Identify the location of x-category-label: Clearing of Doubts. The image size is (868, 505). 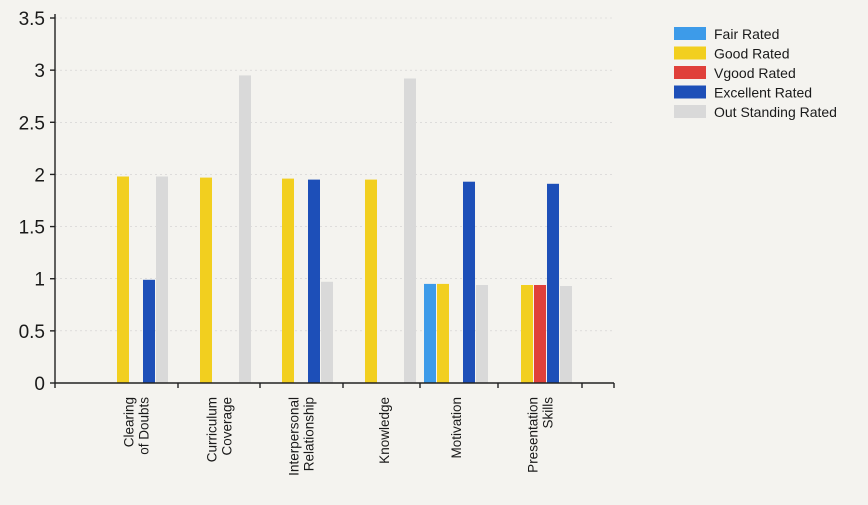
(137, 426).